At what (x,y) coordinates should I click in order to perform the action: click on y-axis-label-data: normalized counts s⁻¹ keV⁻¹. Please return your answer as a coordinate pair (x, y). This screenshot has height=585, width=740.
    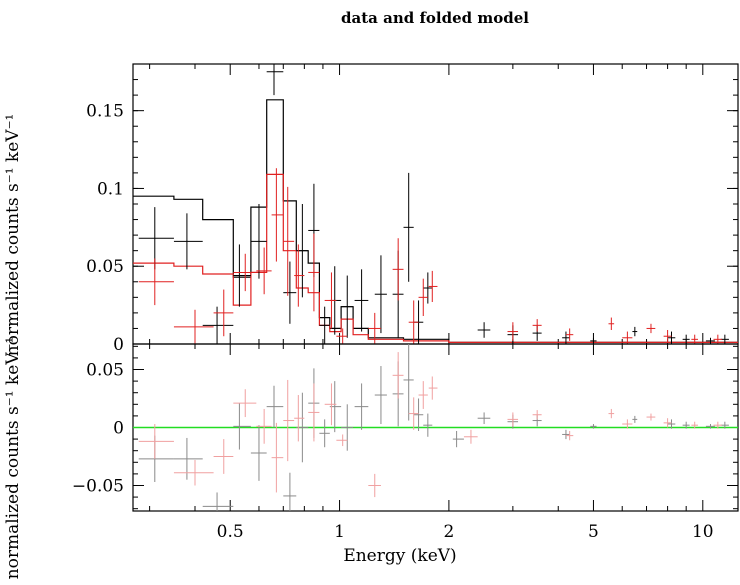
    Looking at the image, I should click on (13, 235).